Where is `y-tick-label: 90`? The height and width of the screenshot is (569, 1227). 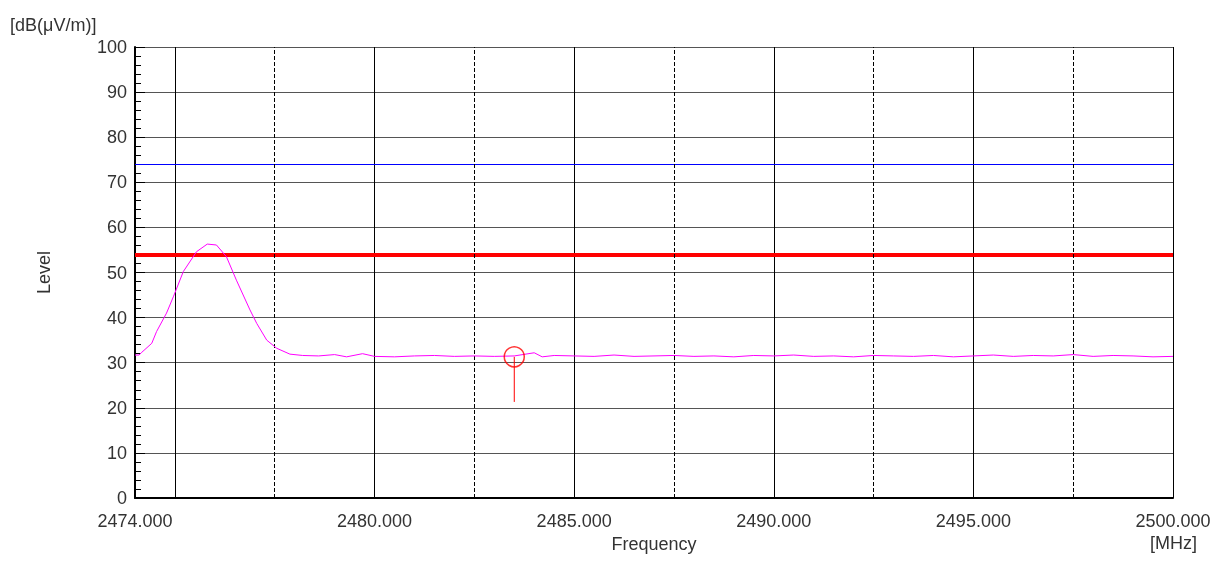
y-tick-label: 90 is located at coordinates (116, 92).